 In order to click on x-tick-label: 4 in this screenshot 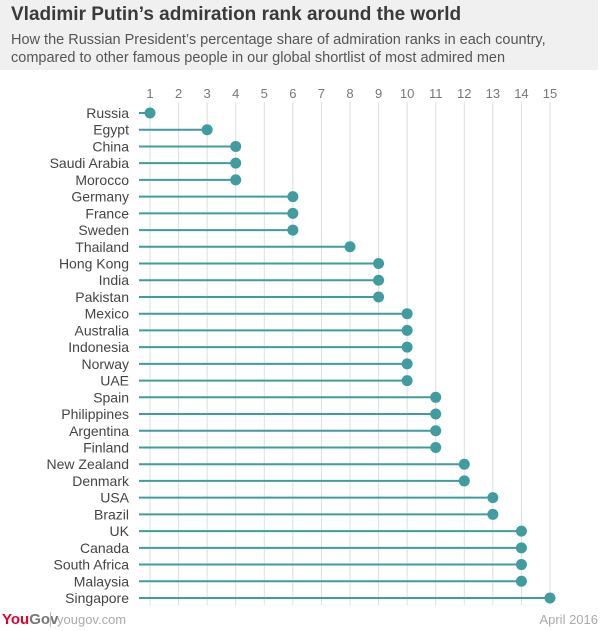, I will do `click(235, 93)`.